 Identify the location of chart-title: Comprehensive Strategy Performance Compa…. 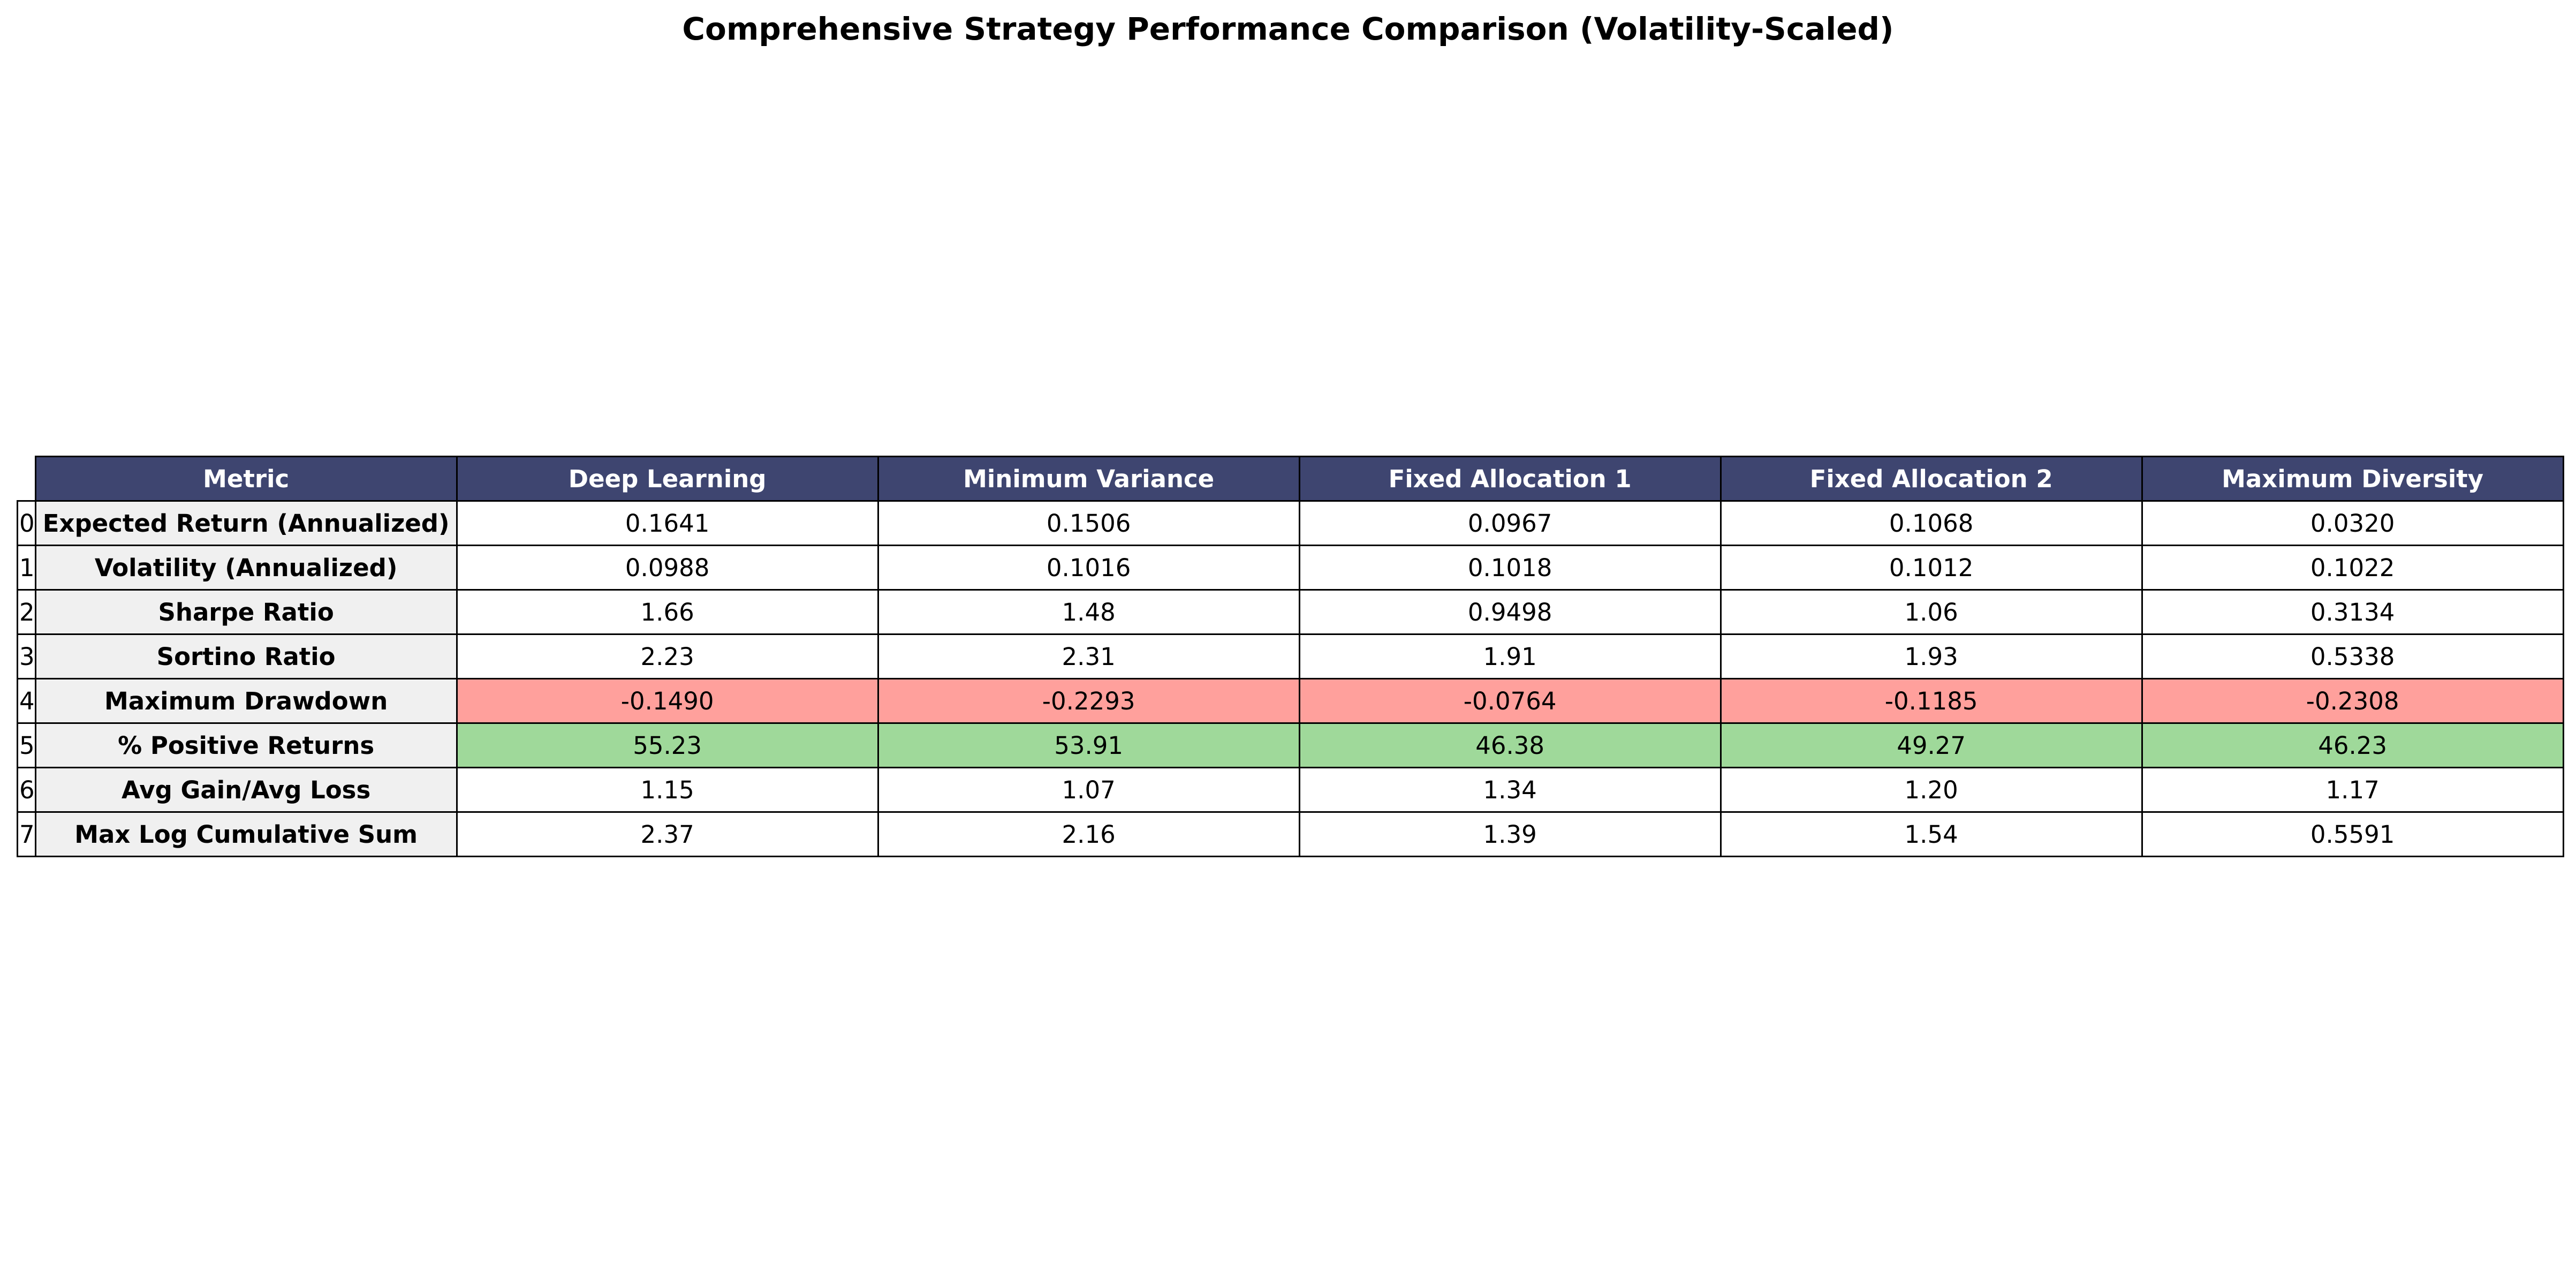
(1288, 29).